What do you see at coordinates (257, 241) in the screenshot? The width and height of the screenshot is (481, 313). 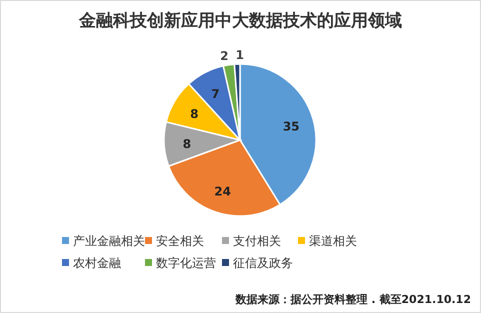 I see `legend-label: 支付相关` at bounding box center [257, 241].